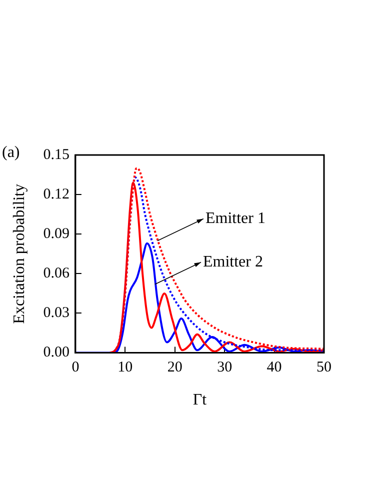 The height and width of the screenshot is (484, 374). Describe the element at coordinates (224, 368) in the screenshot. I see `x-tick-label: 30` at that location.